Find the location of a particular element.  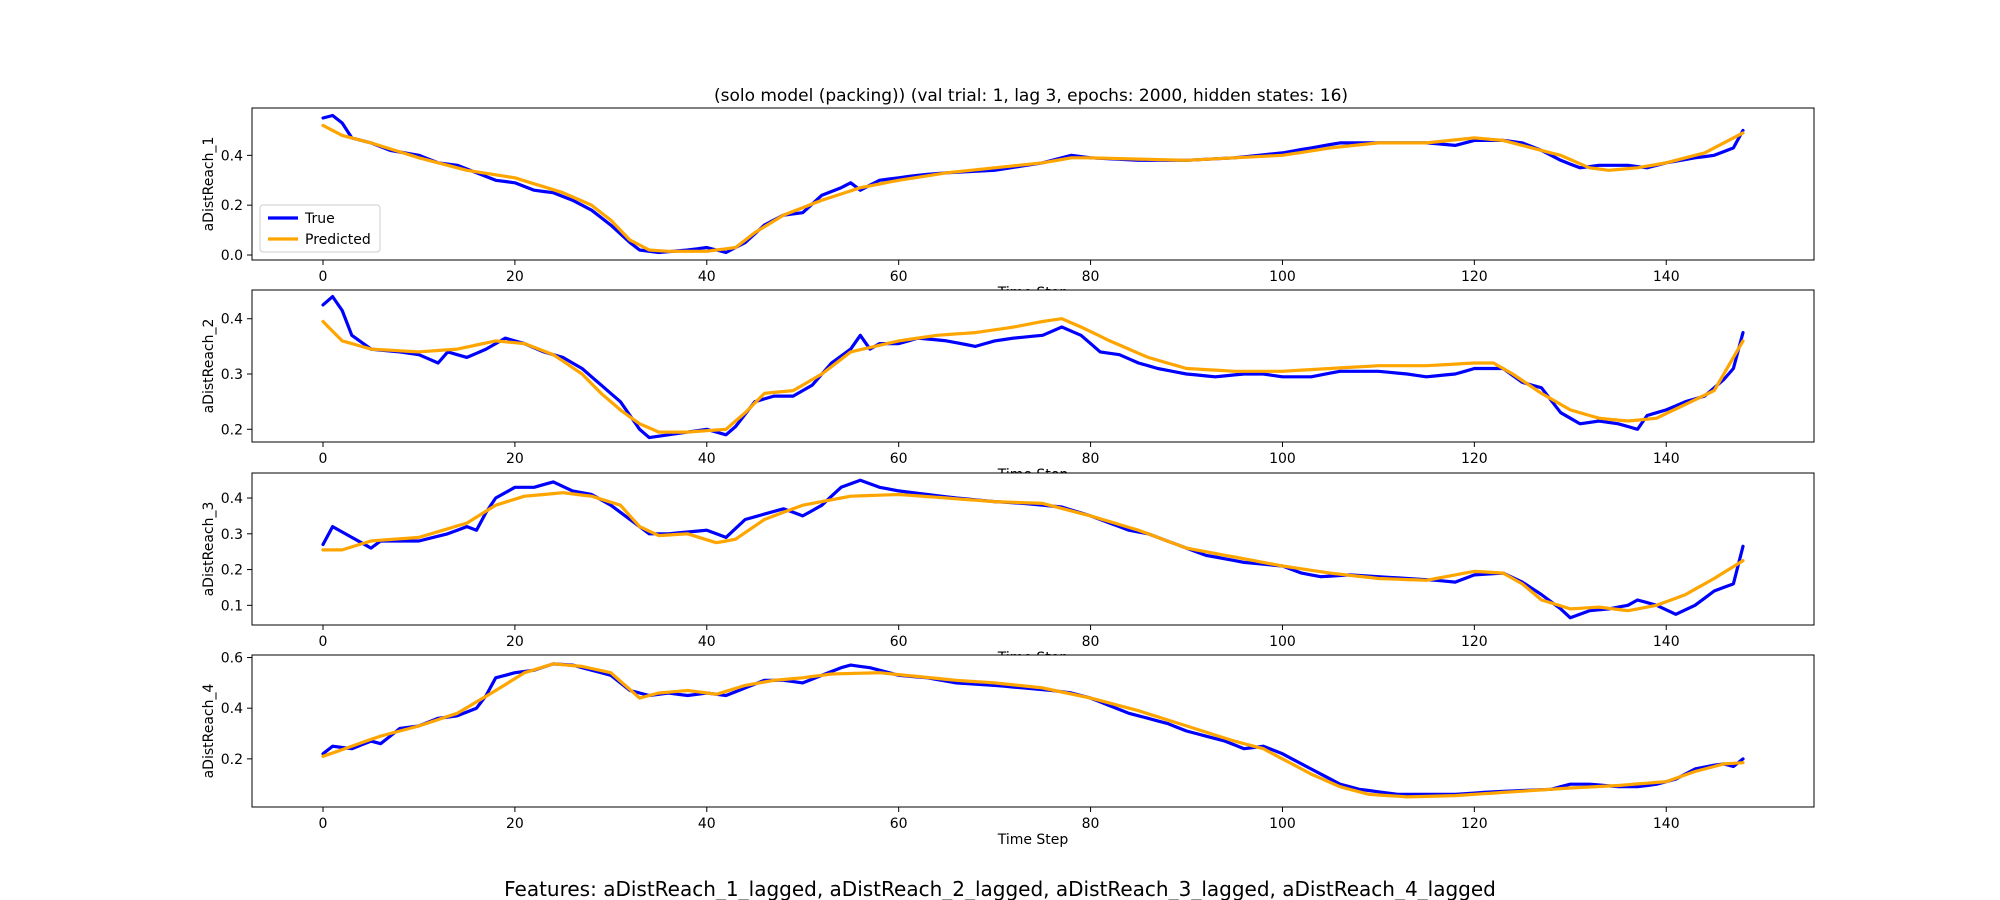

y-axis-label: aDistReach_2 is located at coordinates (209, 366).